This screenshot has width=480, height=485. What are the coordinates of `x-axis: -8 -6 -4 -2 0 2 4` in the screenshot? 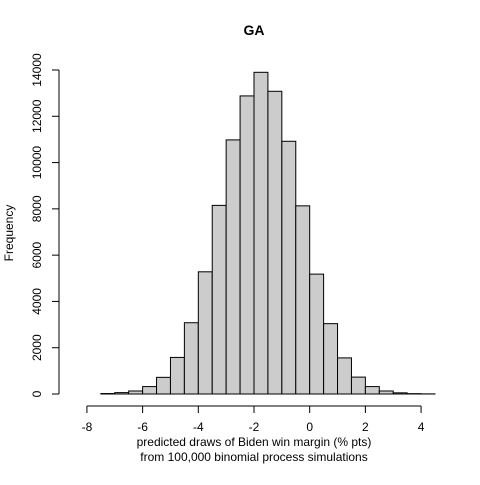 It's located at (253, 420).